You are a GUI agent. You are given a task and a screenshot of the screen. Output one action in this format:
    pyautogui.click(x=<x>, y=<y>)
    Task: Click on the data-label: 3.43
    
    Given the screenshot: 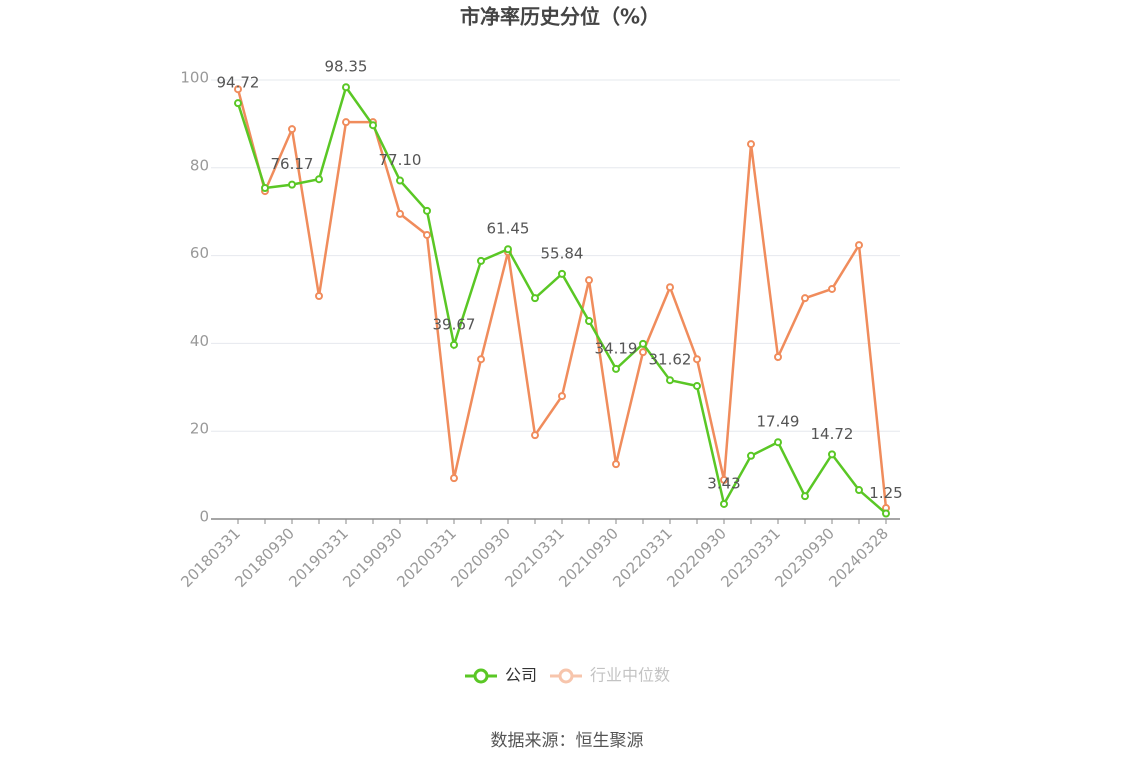 What is the action you would take?
    pyautogui.click(x=723, y=483)
    